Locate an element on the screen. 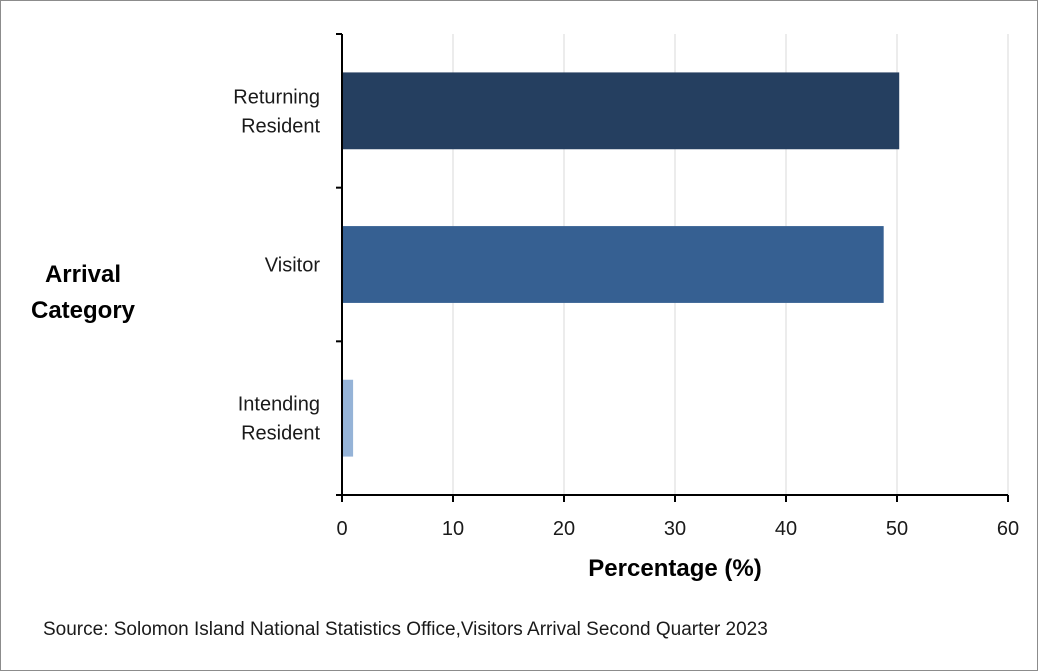 The width and height of the screenshot is (1038, 671). x-tick-label-0: 0 is located at coordinates (341, 529).